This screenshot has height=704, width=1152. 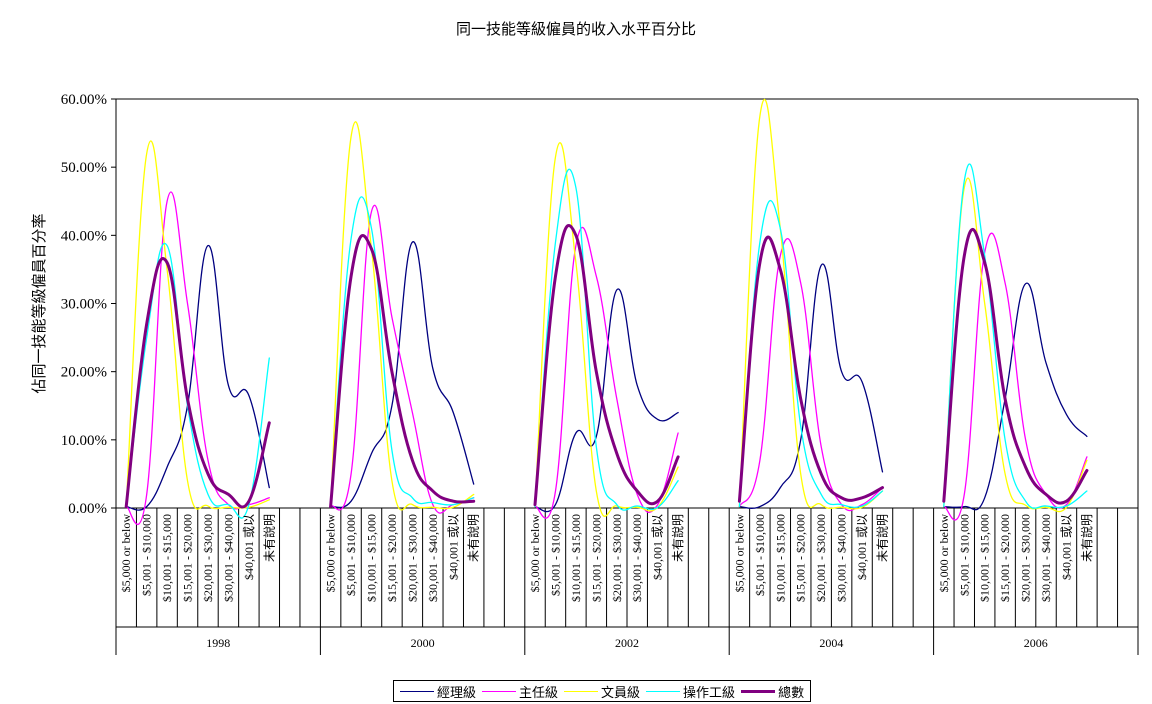 I want to click on legend-label: 總數, so click(x=791, y=693).